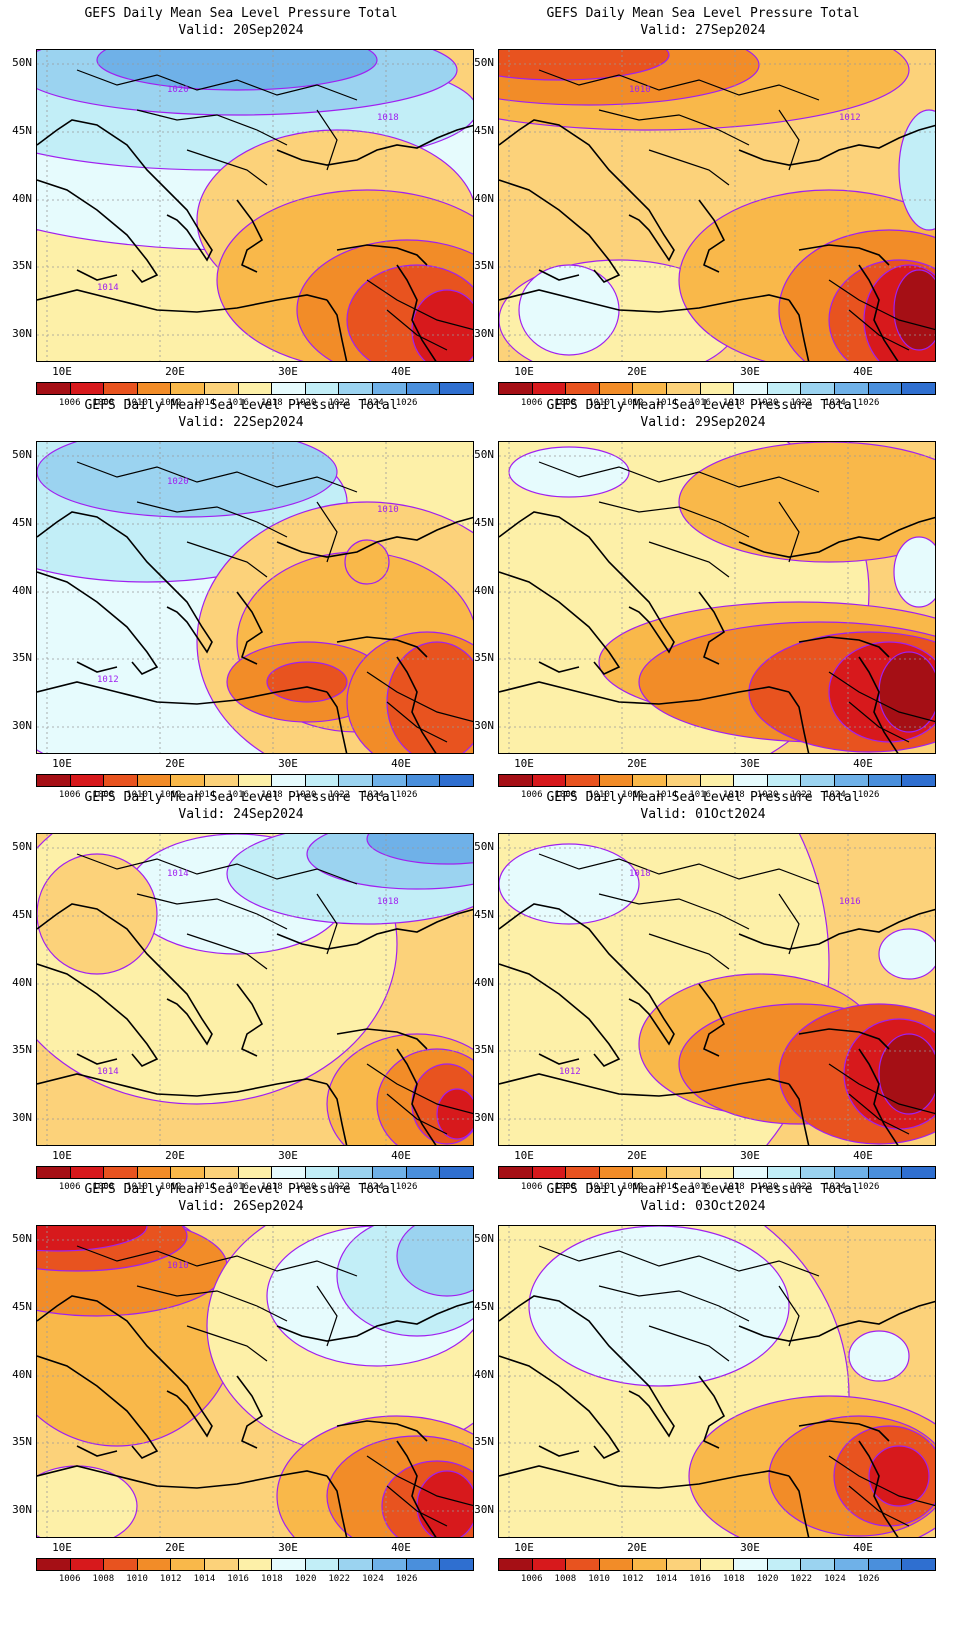 Image resolution: width=964 pixels, height=1640 pixels. I want to click on lat-tick-label: 45N, so click(484, 522).